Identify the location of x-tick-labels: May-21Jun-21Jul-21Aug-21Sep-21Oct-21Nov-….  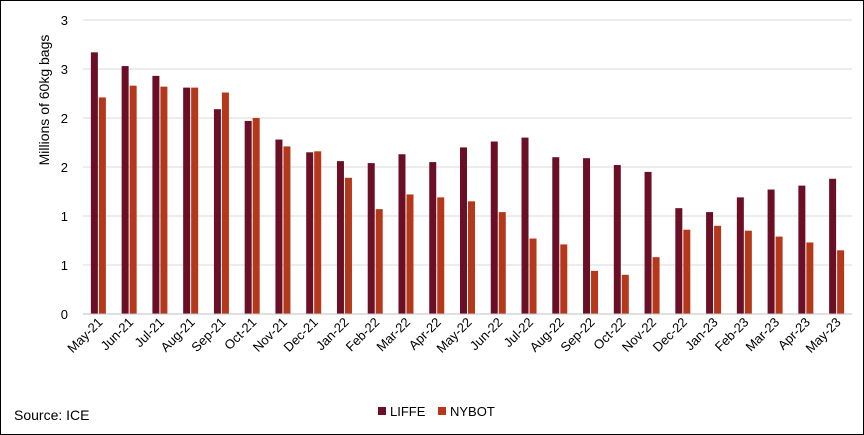
(454, 335).